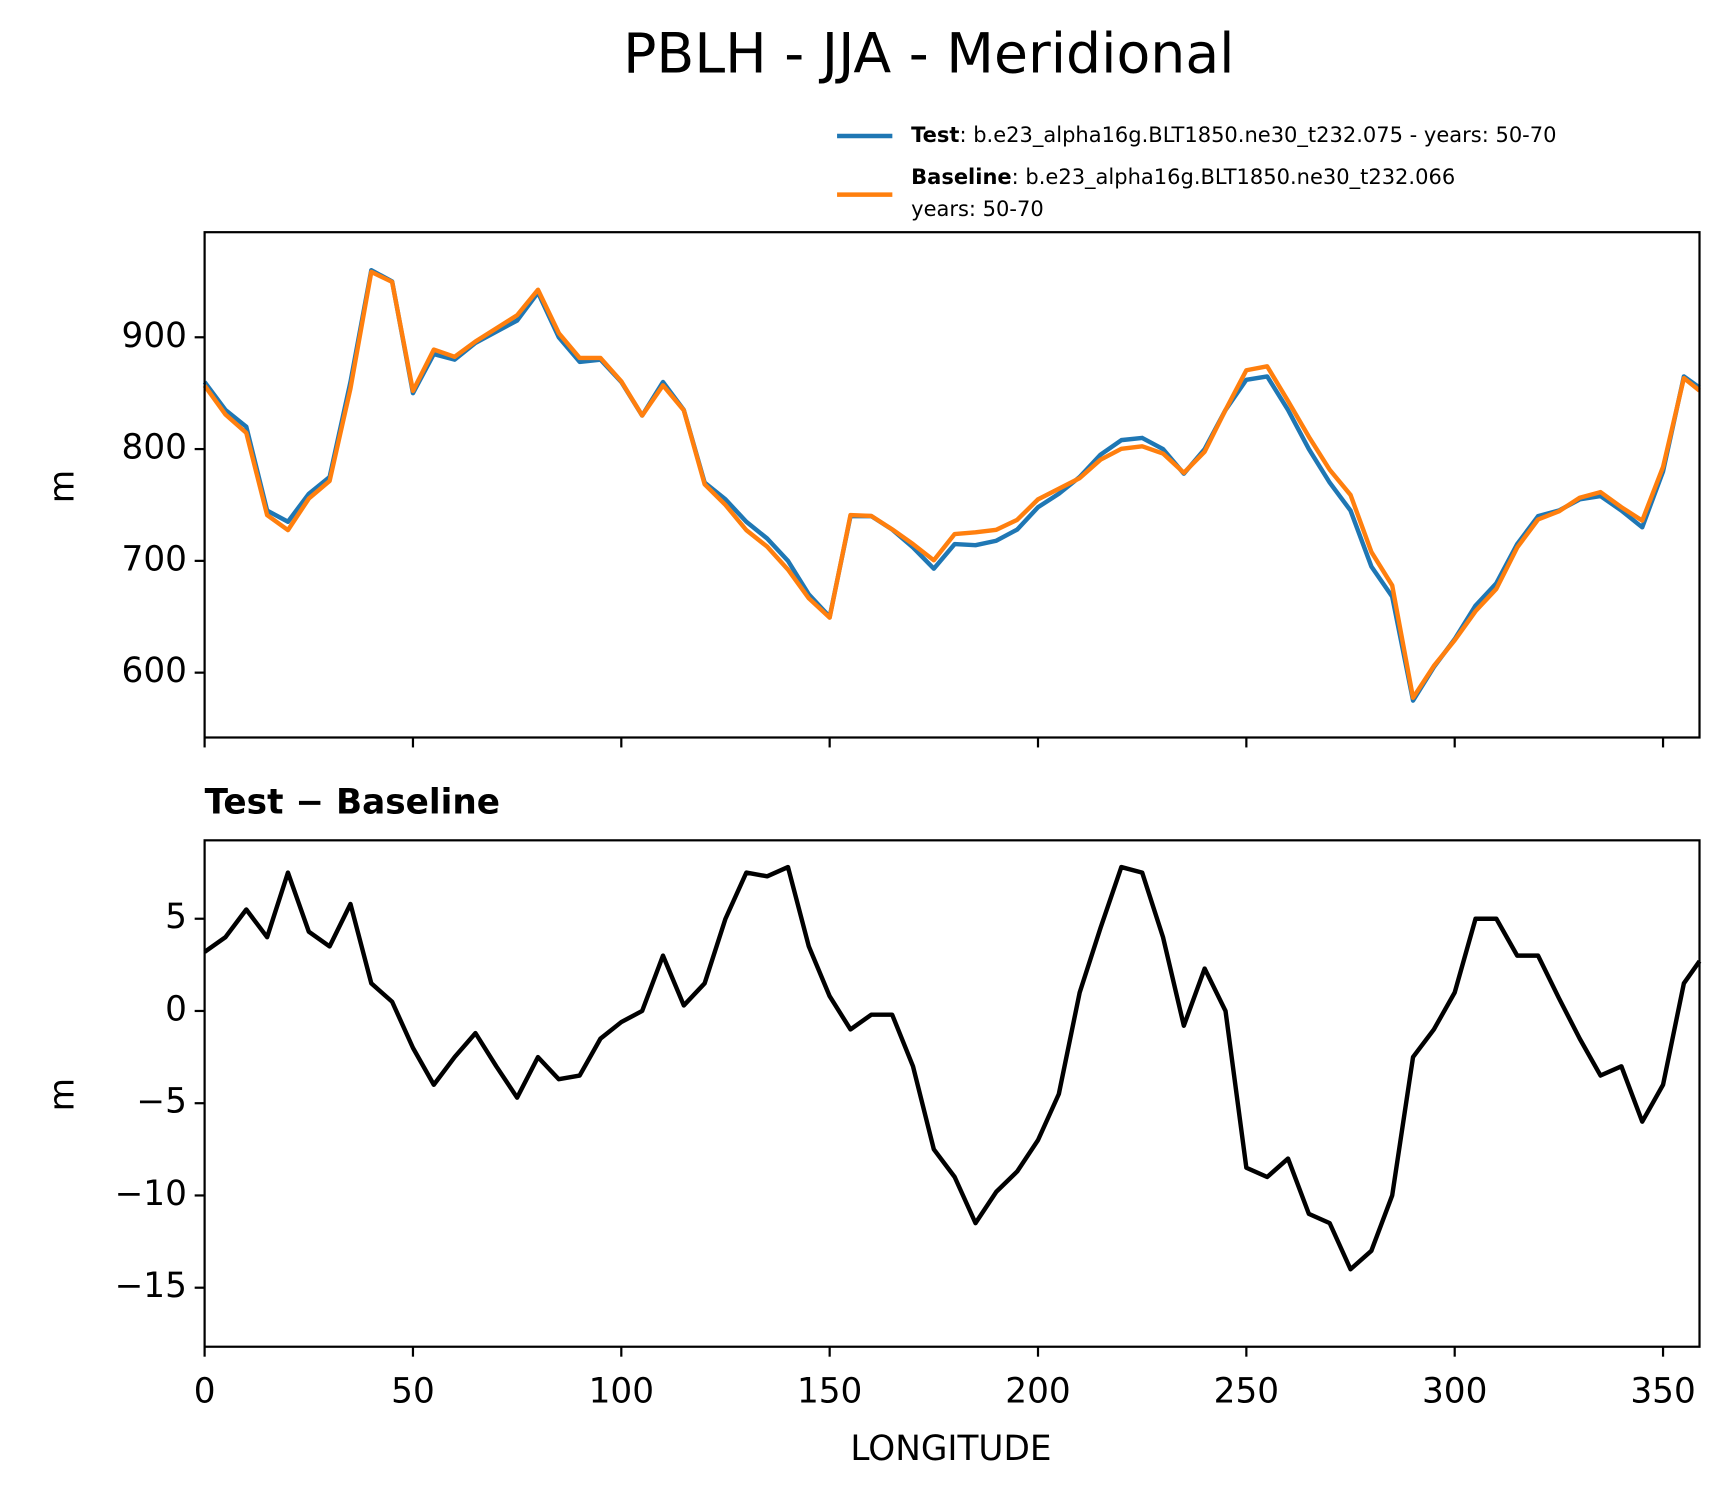  I want to click on y-tick-label: 600, so click(154, 671).